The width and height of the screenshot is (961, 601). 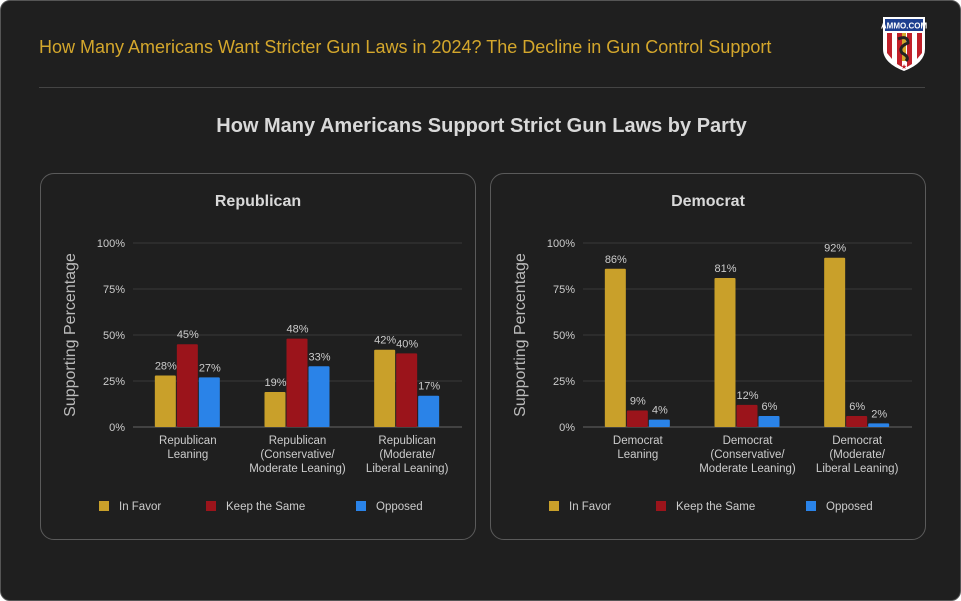 I want to click on data-label: 17%, so click(x=429, y=387).